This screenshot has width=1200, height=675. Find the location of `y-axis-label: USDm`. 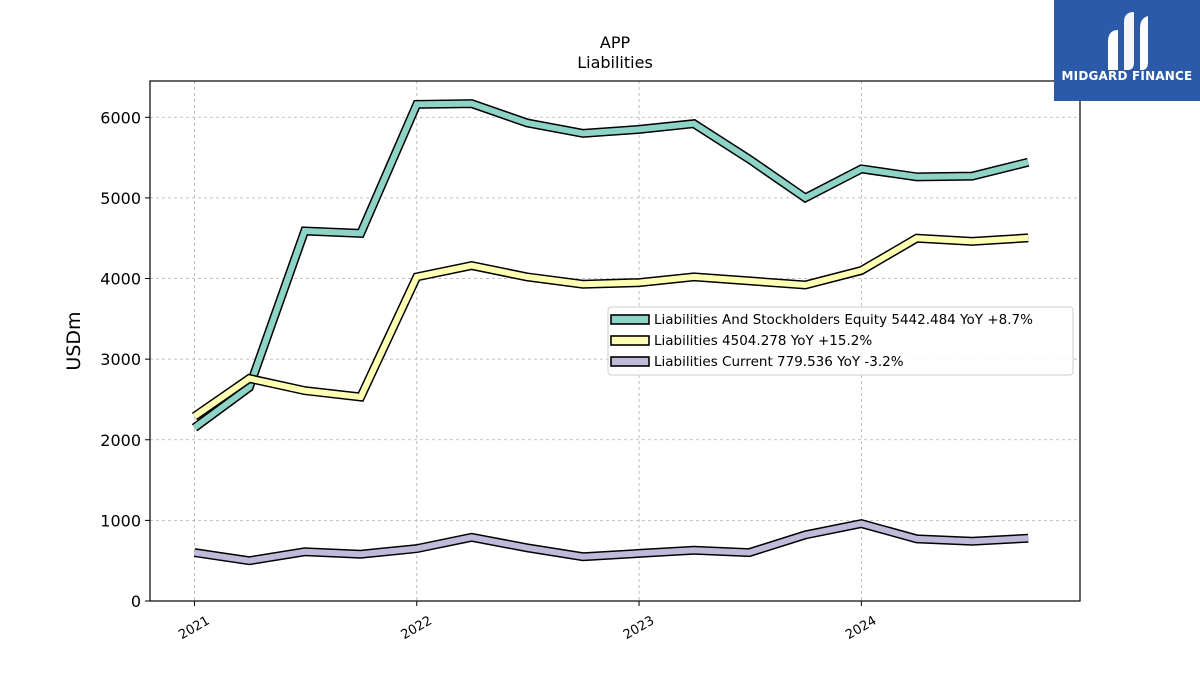

y-axis-label: USDm is located at coordinates (74, 340).